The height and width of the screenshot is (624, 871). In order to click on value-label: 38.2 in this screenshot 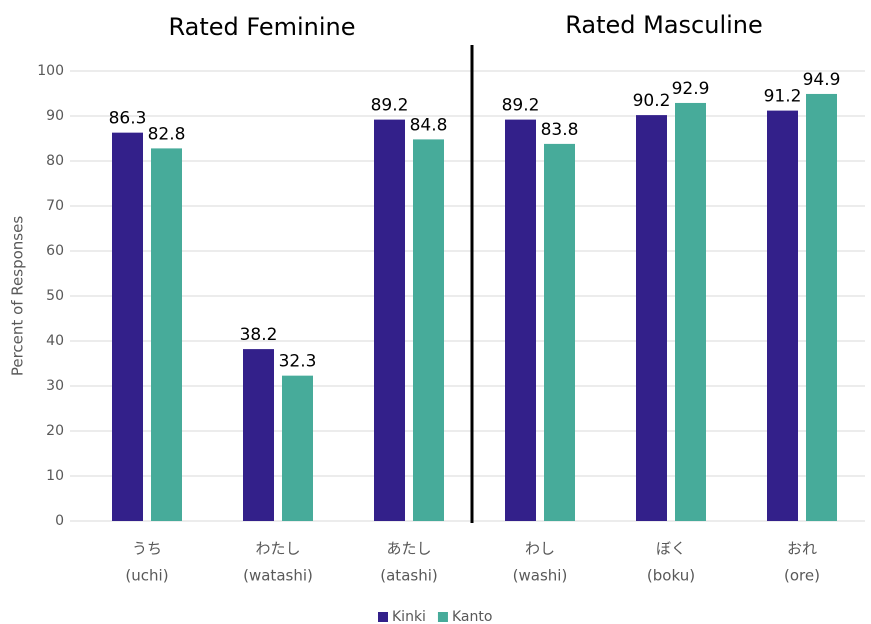, I will do `click(259, 335)`.